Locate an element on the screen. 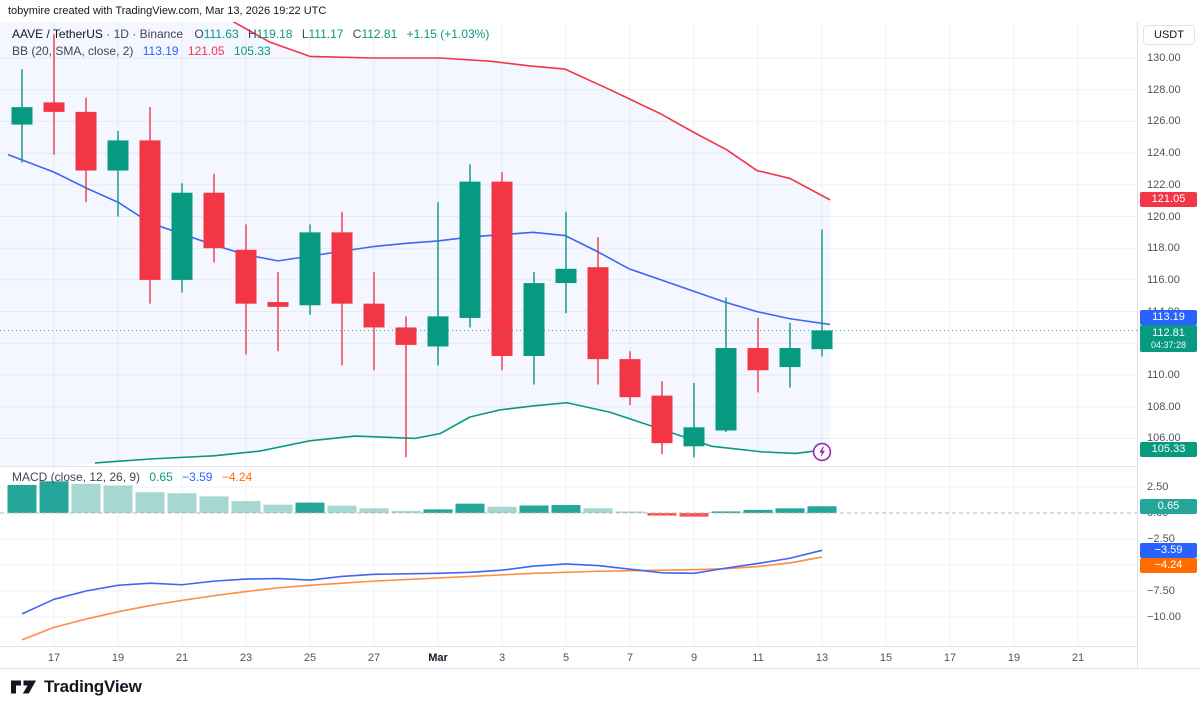  macd-legend: MACD (close, 12, 26, 9) 0.65 −3.59 −4.24 is located at coordinates (132, 477).